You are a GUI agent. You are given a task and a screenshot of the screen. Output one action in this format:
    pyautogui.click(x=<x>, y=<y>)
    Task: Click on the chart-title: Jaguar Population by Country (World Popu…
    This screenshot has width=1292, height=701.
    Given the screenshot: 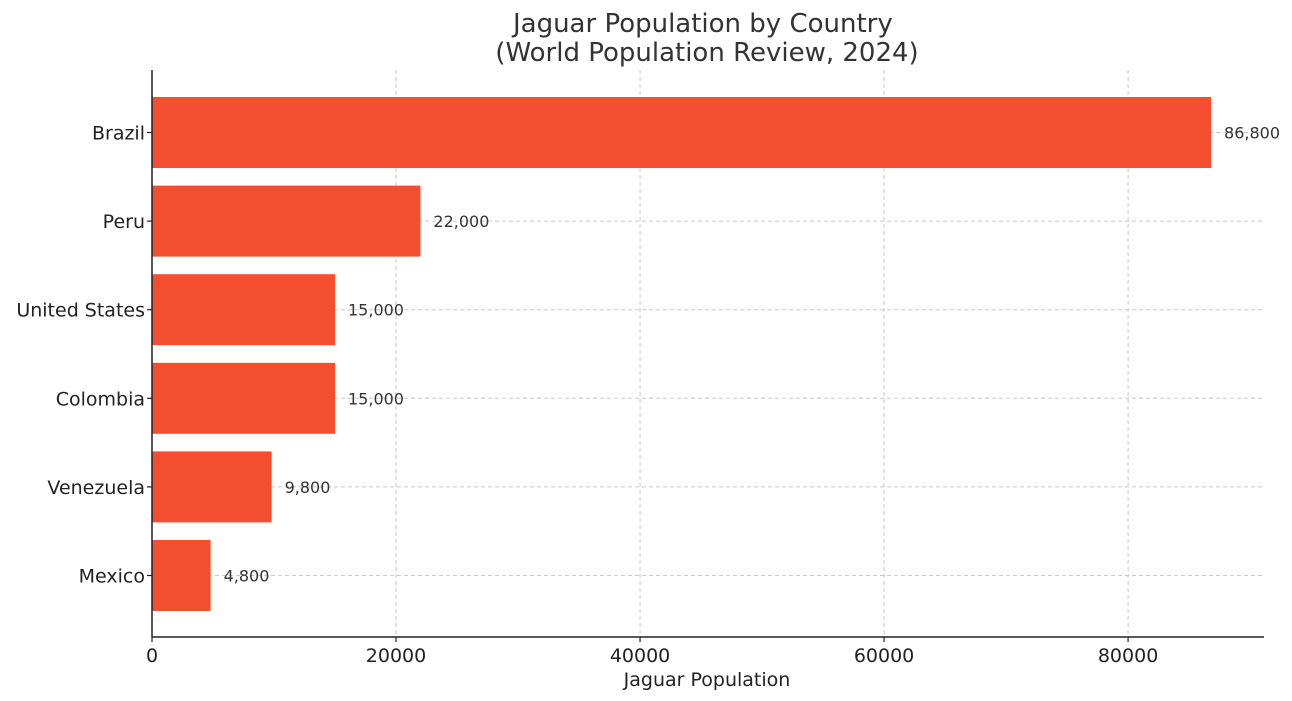 What is the action you would take?
    pyautogui.click(x=706, y=38)
    